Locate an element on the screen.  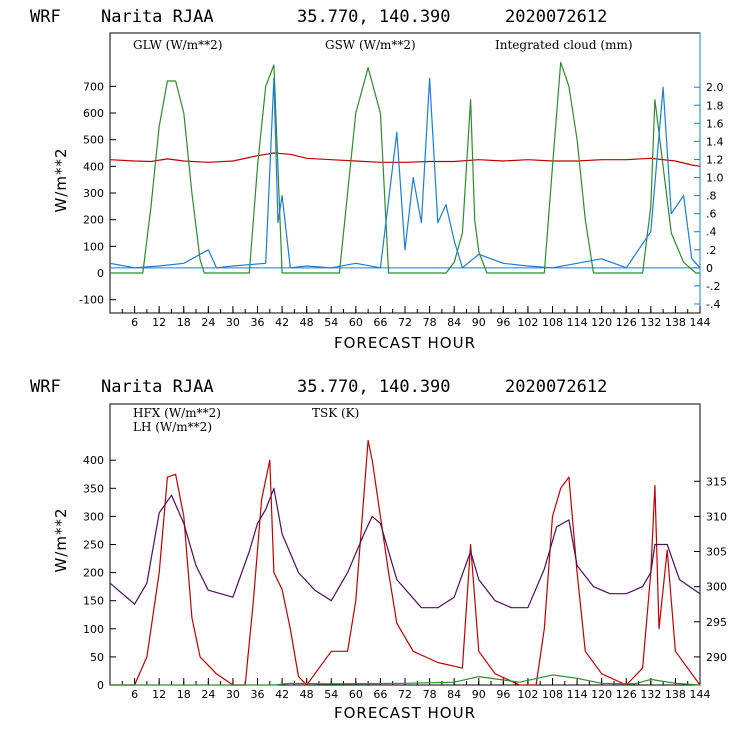
y2-tick-label: 1.4 is located at coordinates (715, 141).